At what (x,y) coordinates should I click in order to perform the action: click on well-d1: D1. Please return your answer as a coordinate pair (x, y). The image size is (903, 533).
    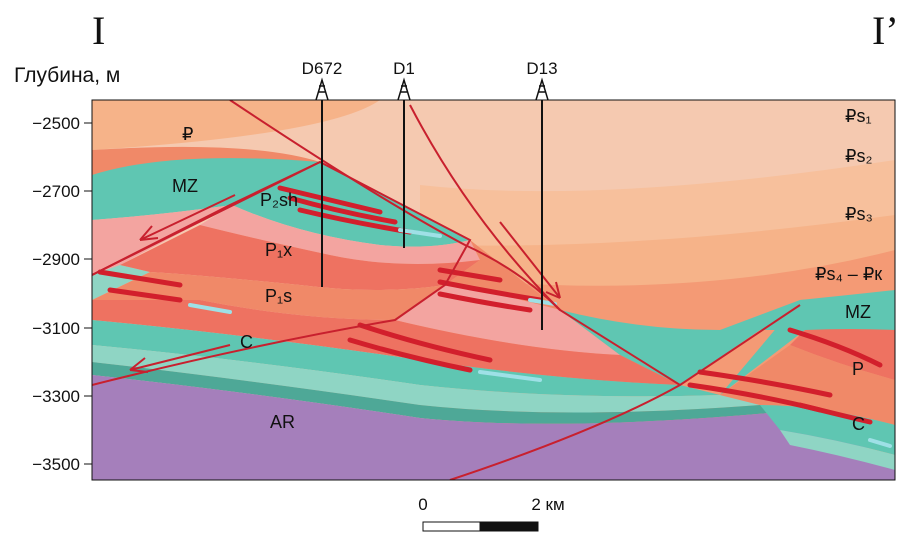
    Looking at the image, I should click on (404, 80).